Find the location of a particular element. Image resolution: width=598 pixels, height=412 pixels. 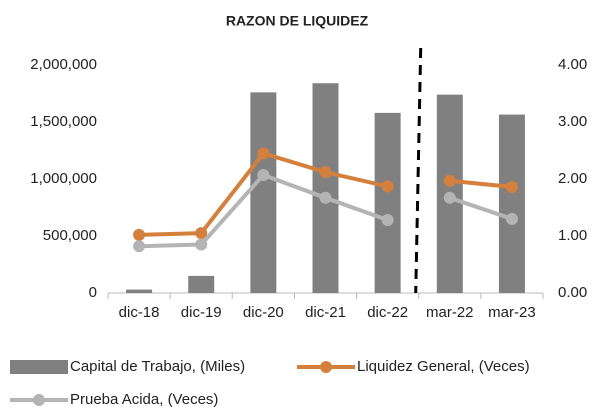

y-tick-label: 1,000,000 is located at coordinates (63, 178).